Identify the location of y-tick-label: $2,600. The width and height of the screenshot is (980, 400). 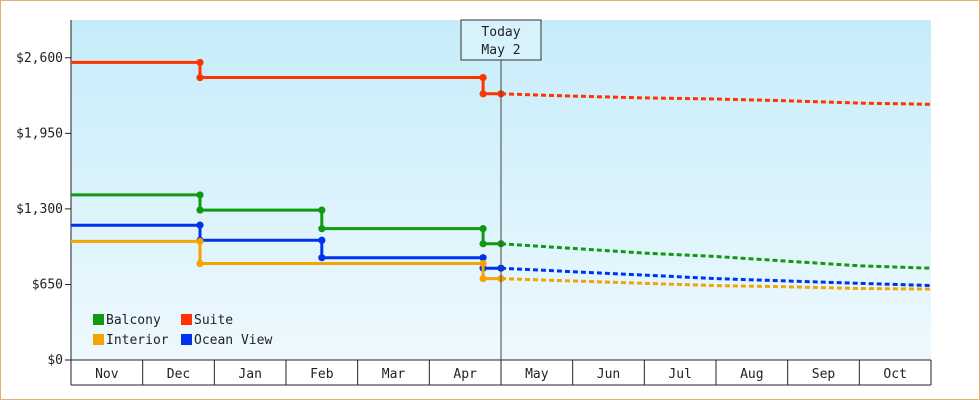
(39, 58).